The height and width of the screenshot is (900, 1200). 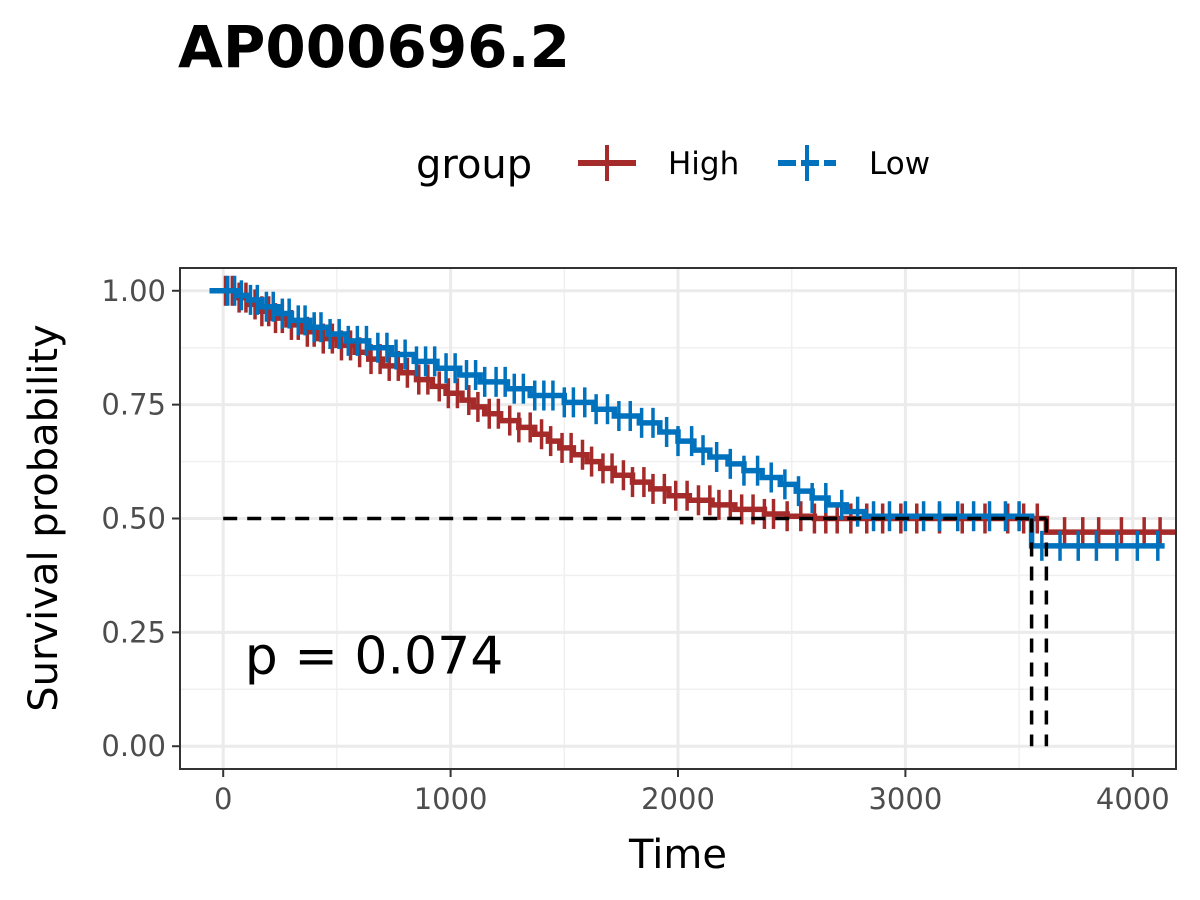 What do you see at coordinates (678, 799) in the screenshot?
I see `x-tick-label: 2000` at bounding box center [678, 799].